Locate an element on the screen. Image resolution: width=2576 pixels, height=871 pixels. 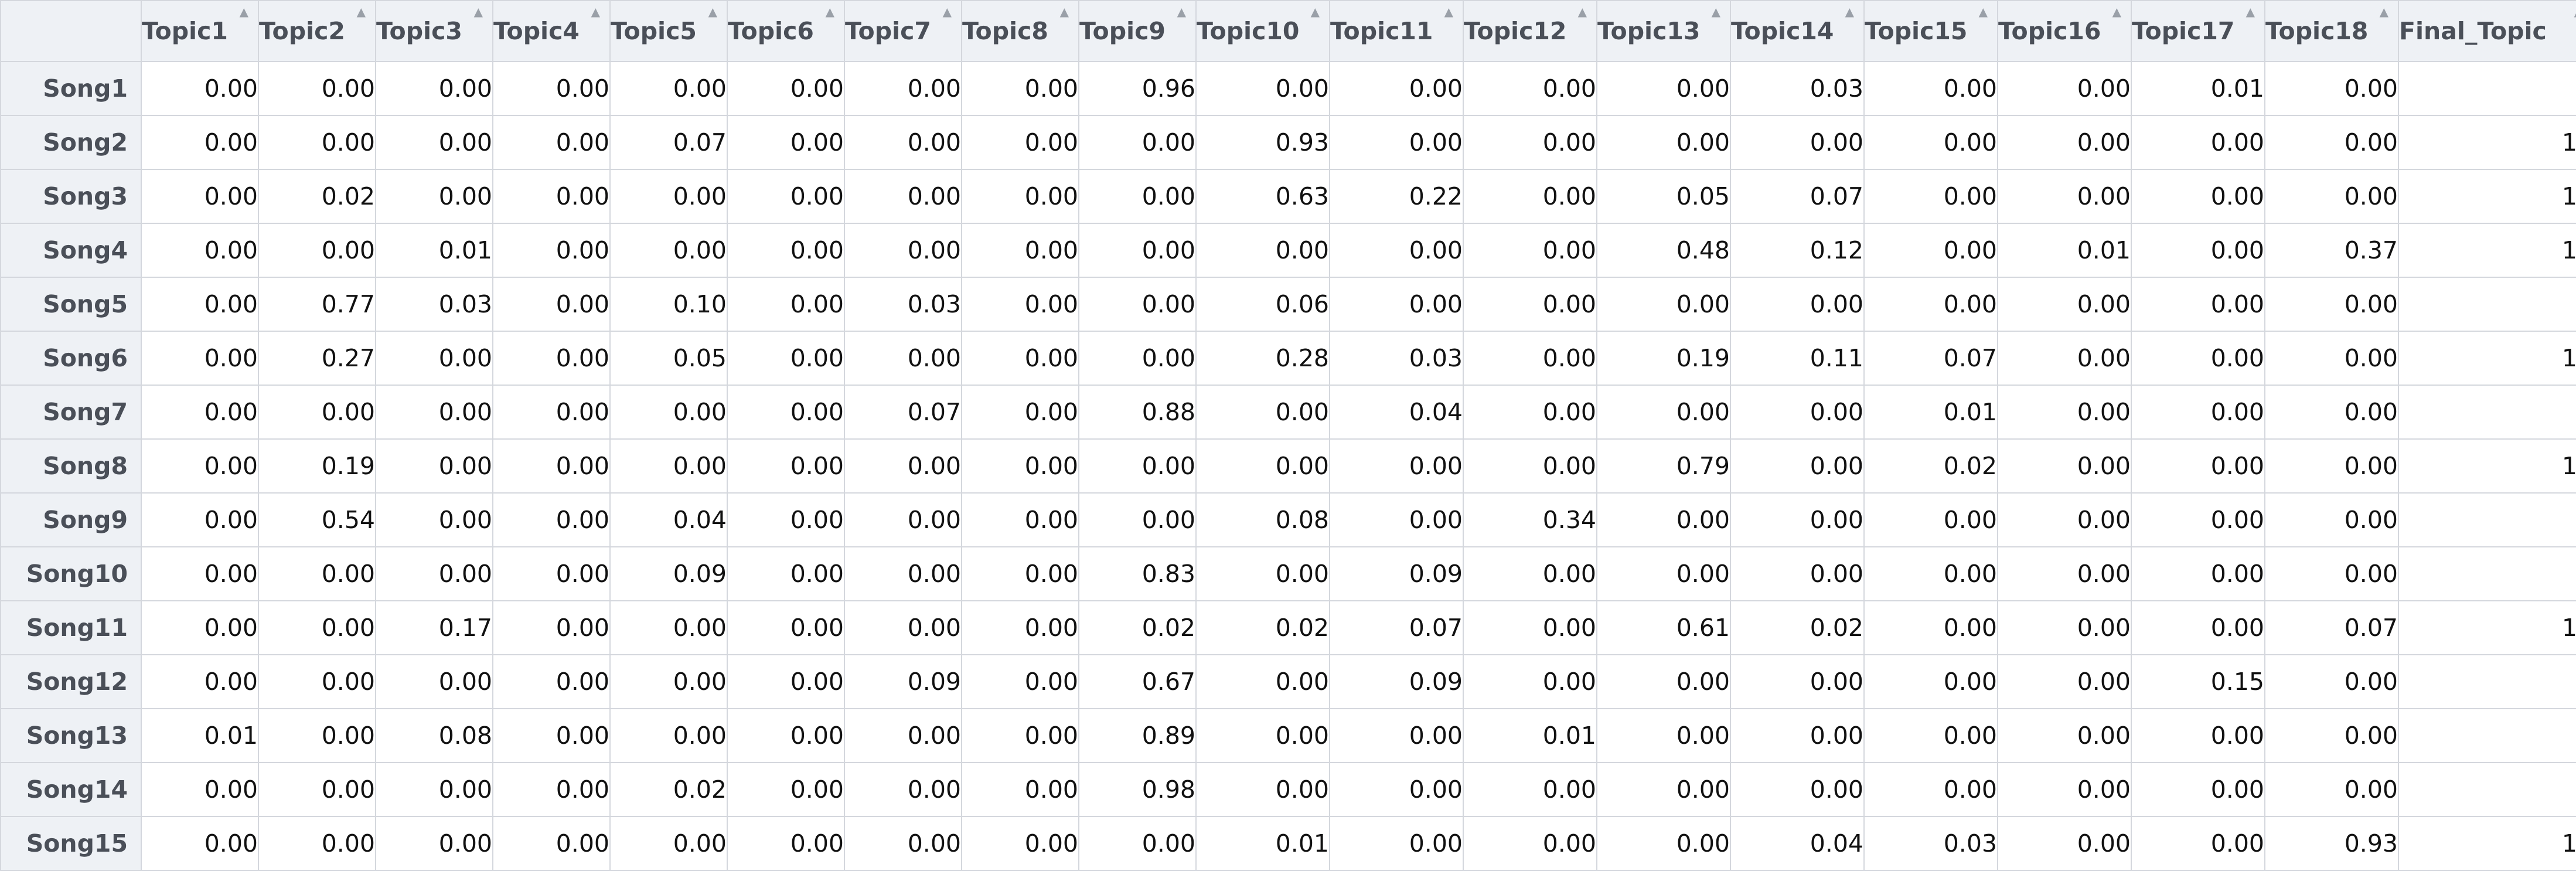
column-header-topic12: Topic12 ▲ is located at coordinates (1530, 31).